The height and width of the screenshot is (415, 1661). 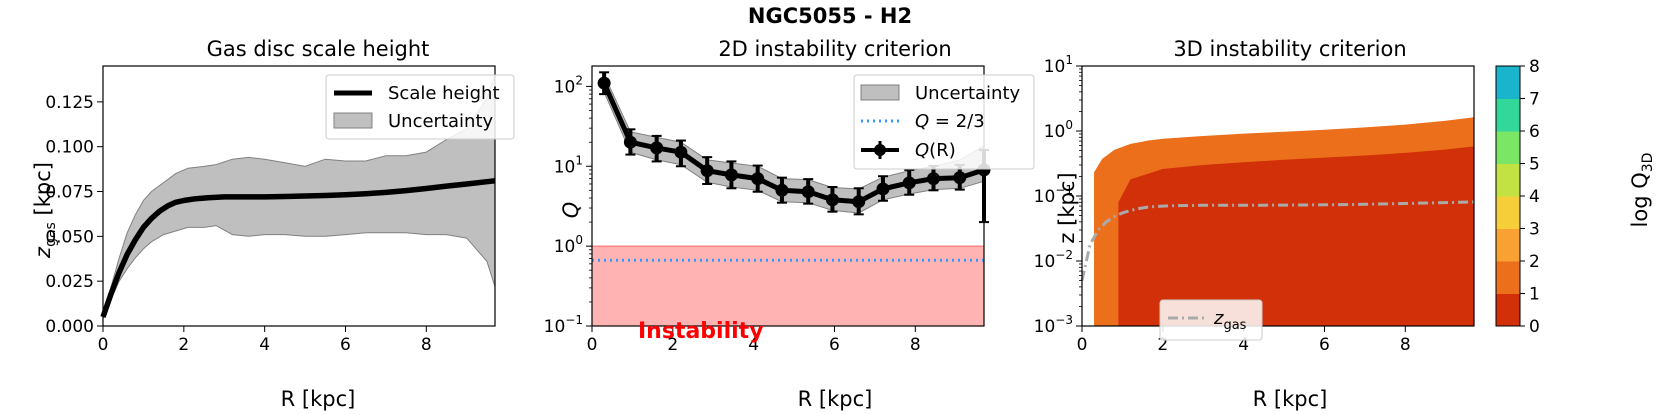 What do you see at coordinates (793, 143) in the screenshot?
I see `q-line` at bounding box center [793, 143].